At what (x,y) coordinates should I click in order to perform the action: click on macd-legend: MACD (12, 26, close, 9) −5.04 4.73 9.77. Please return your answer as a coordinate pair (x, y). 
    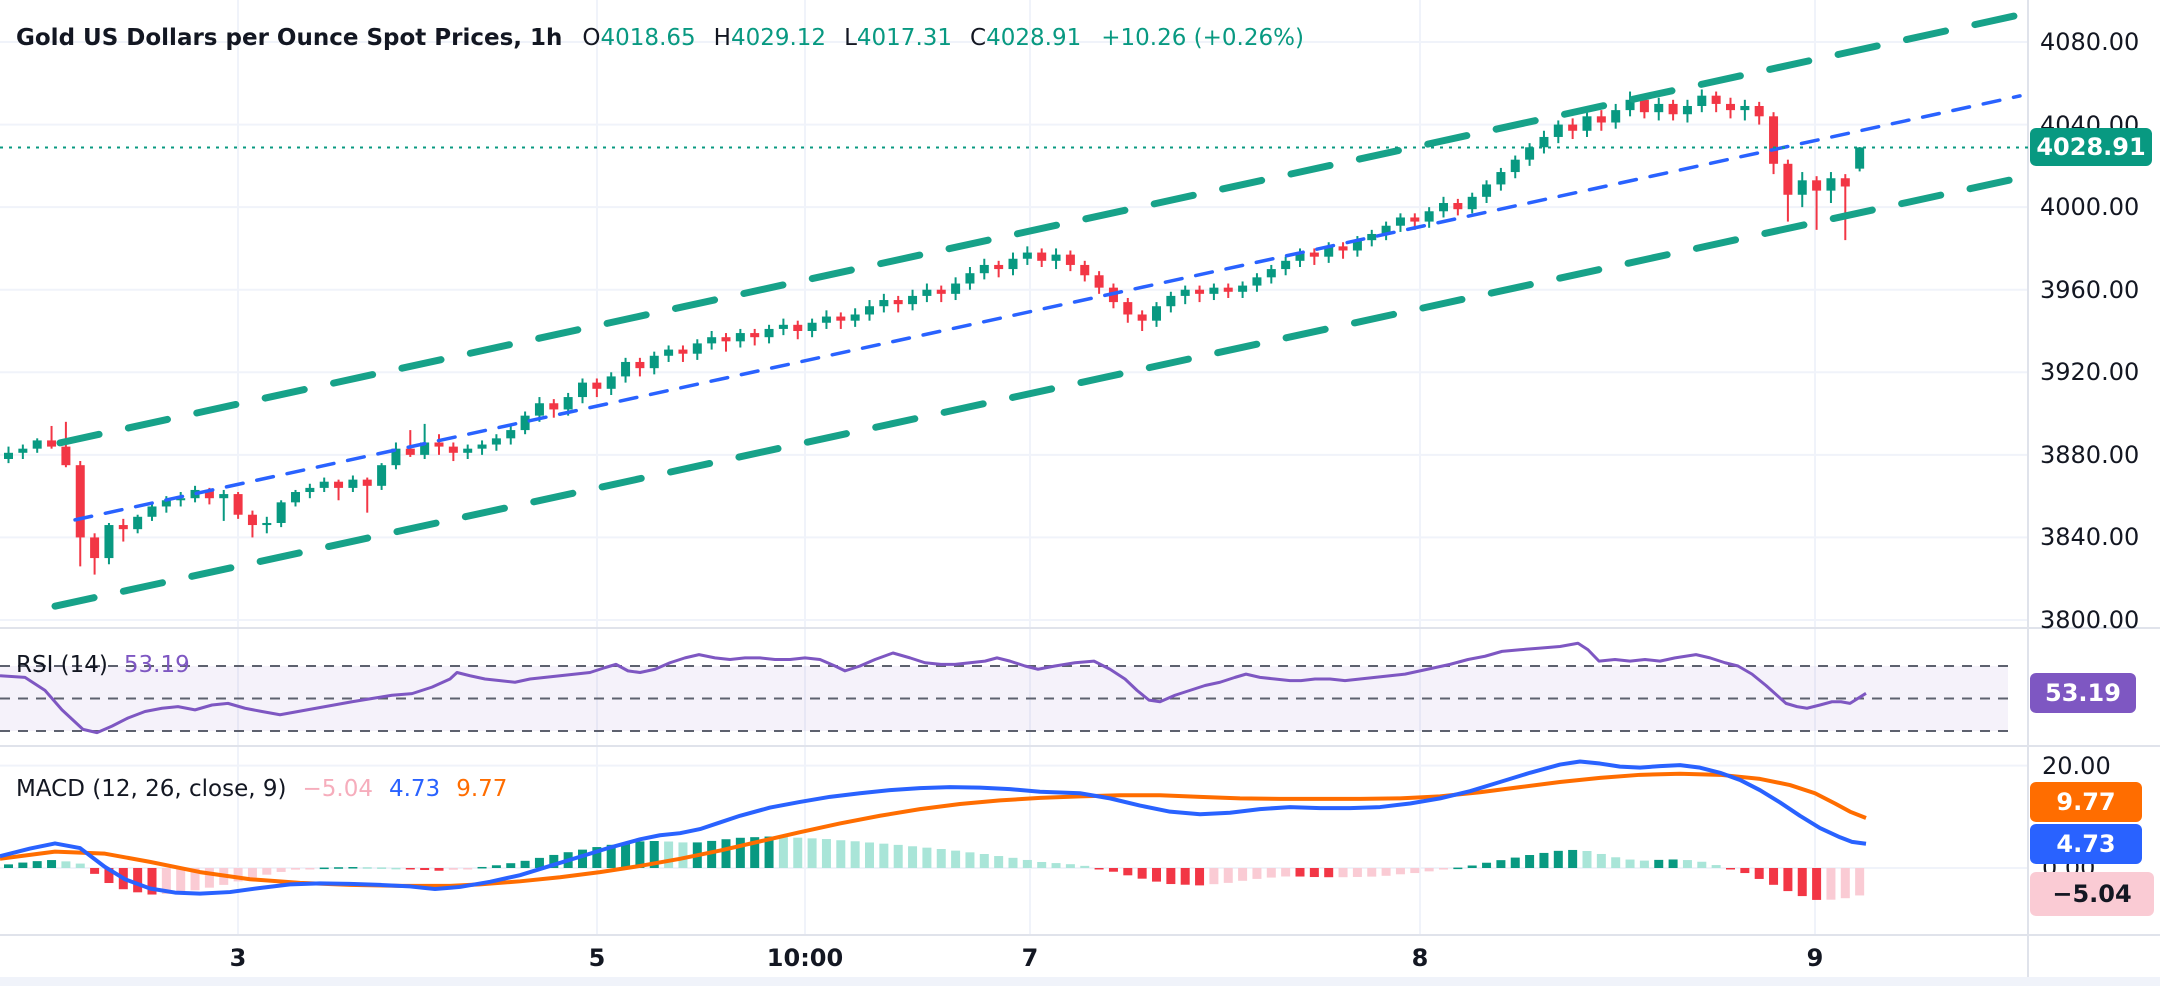
    Looking at the image, I should click on (261, 789).